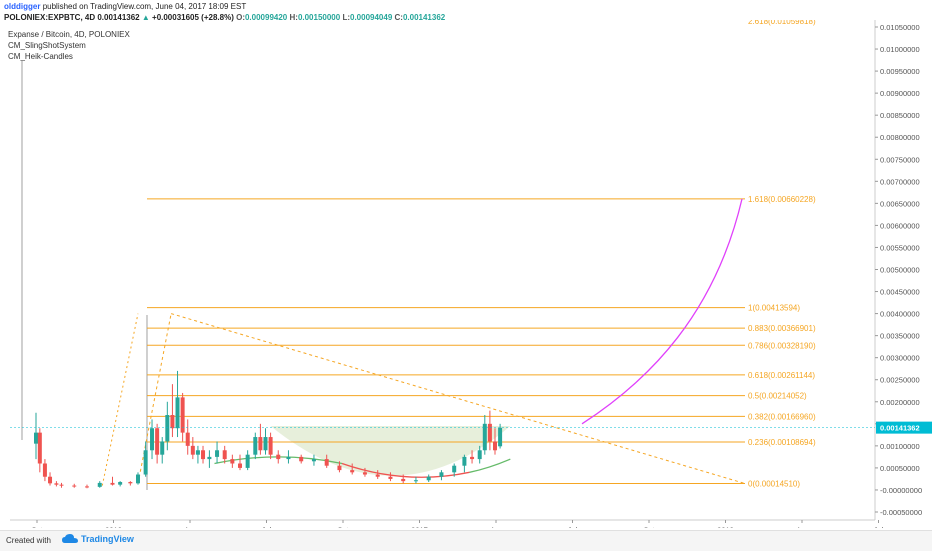 This screenshot has height=551, width=932. I want to click on indicator-heik-candles: CM_Heik-Candles, so click(40, 56).